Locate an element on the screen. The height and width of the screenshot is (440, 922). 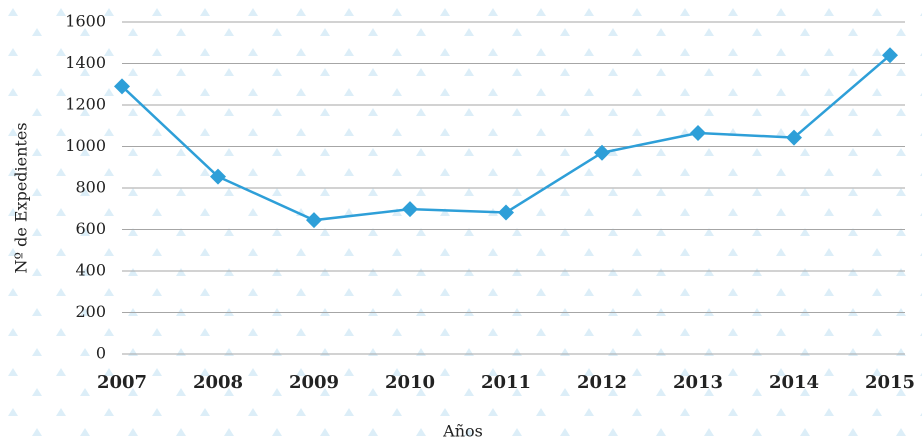
y-tick-label: 1200 is located at coordinates (85, 104).